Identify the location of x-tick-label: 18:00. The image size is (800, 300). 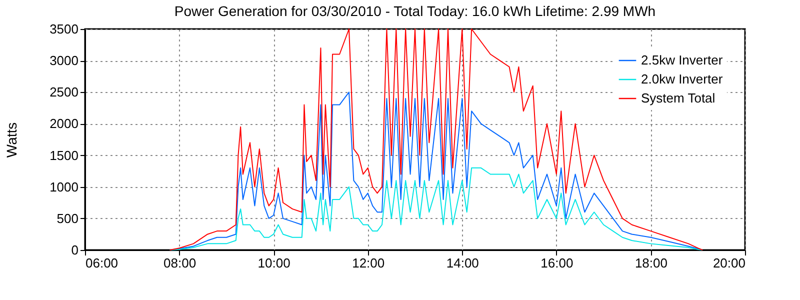
(651, 263).